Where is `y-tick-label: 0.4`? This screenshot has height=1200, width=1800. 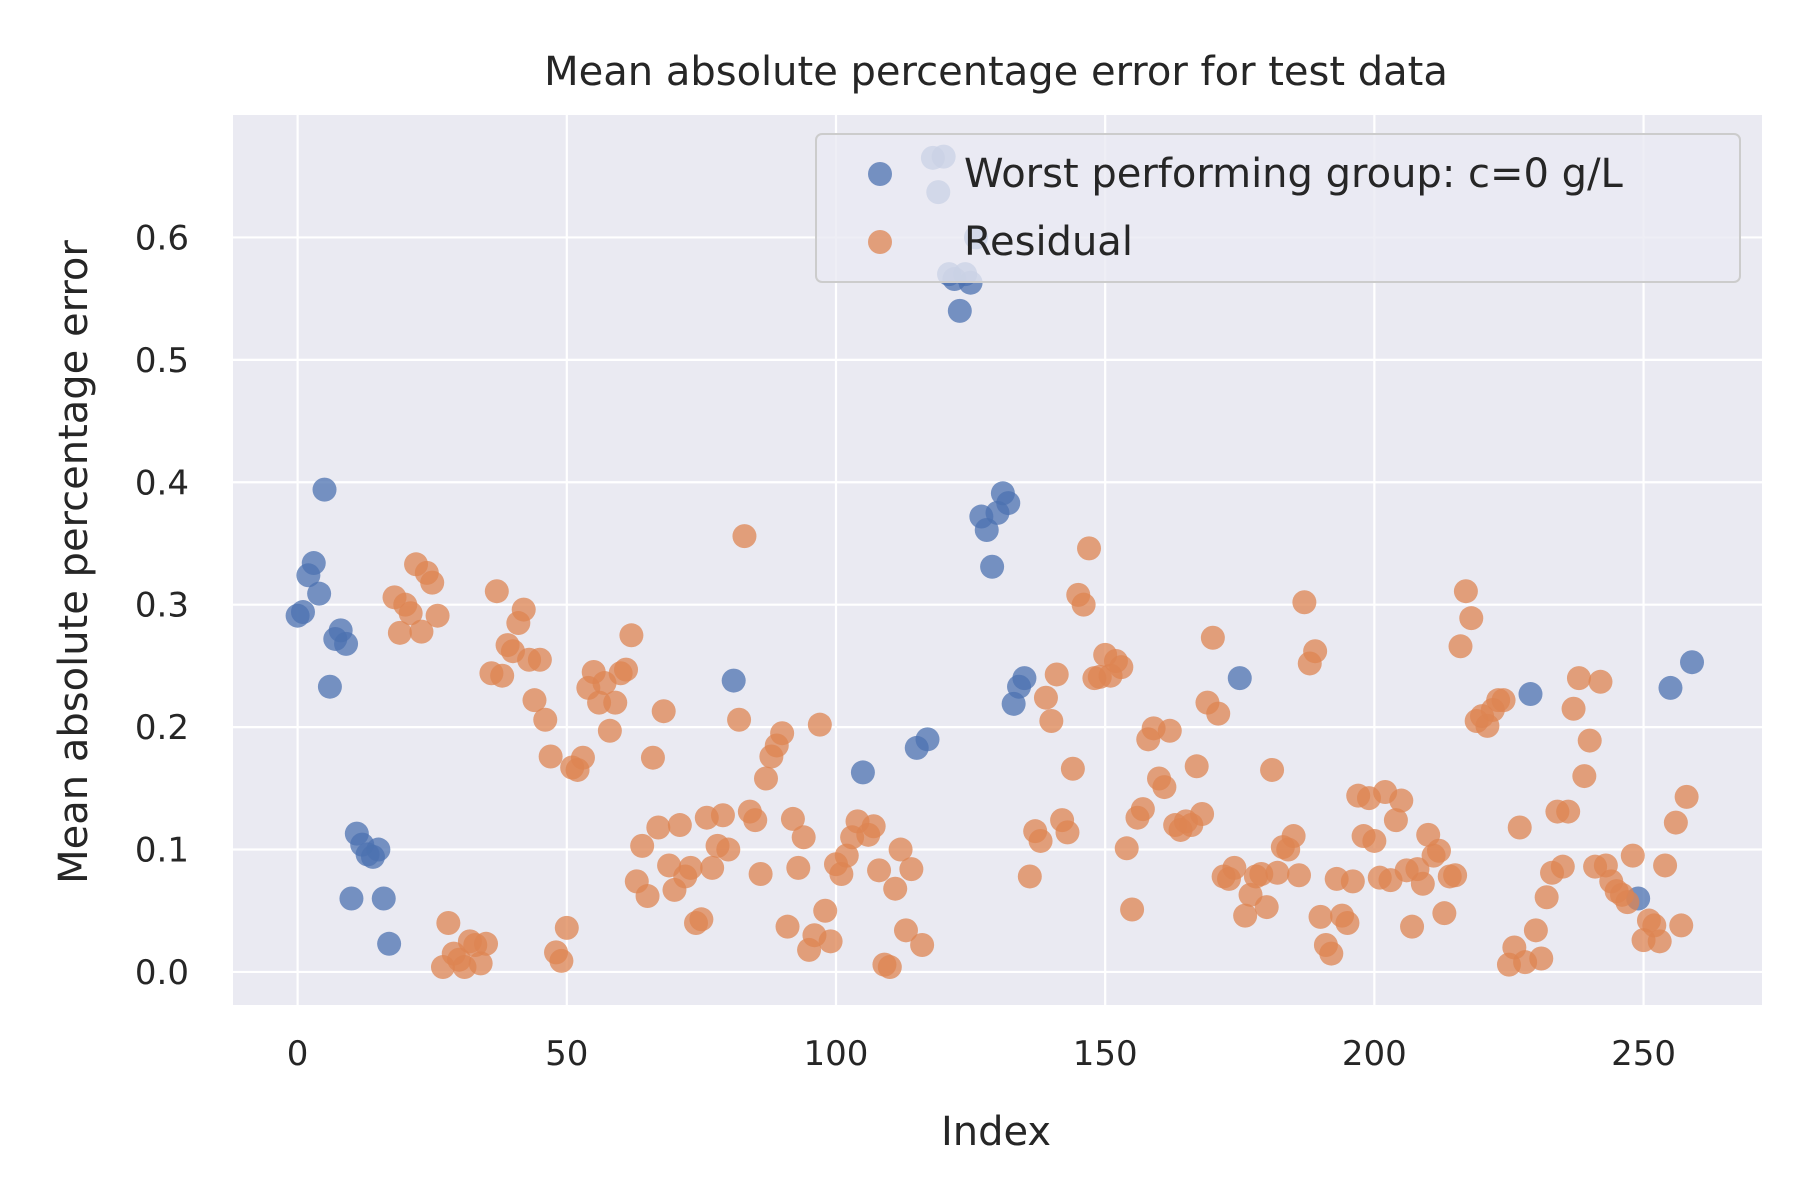 y-tick-label: 0.4 is located at coordinates (162, 483).